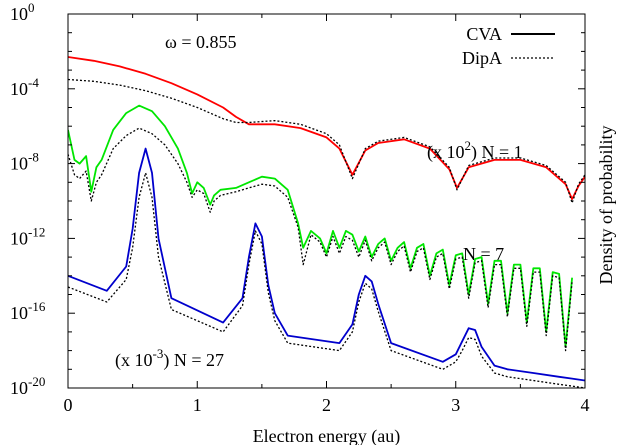  I want to click on x-tick-label: 1, so click(197, 405).